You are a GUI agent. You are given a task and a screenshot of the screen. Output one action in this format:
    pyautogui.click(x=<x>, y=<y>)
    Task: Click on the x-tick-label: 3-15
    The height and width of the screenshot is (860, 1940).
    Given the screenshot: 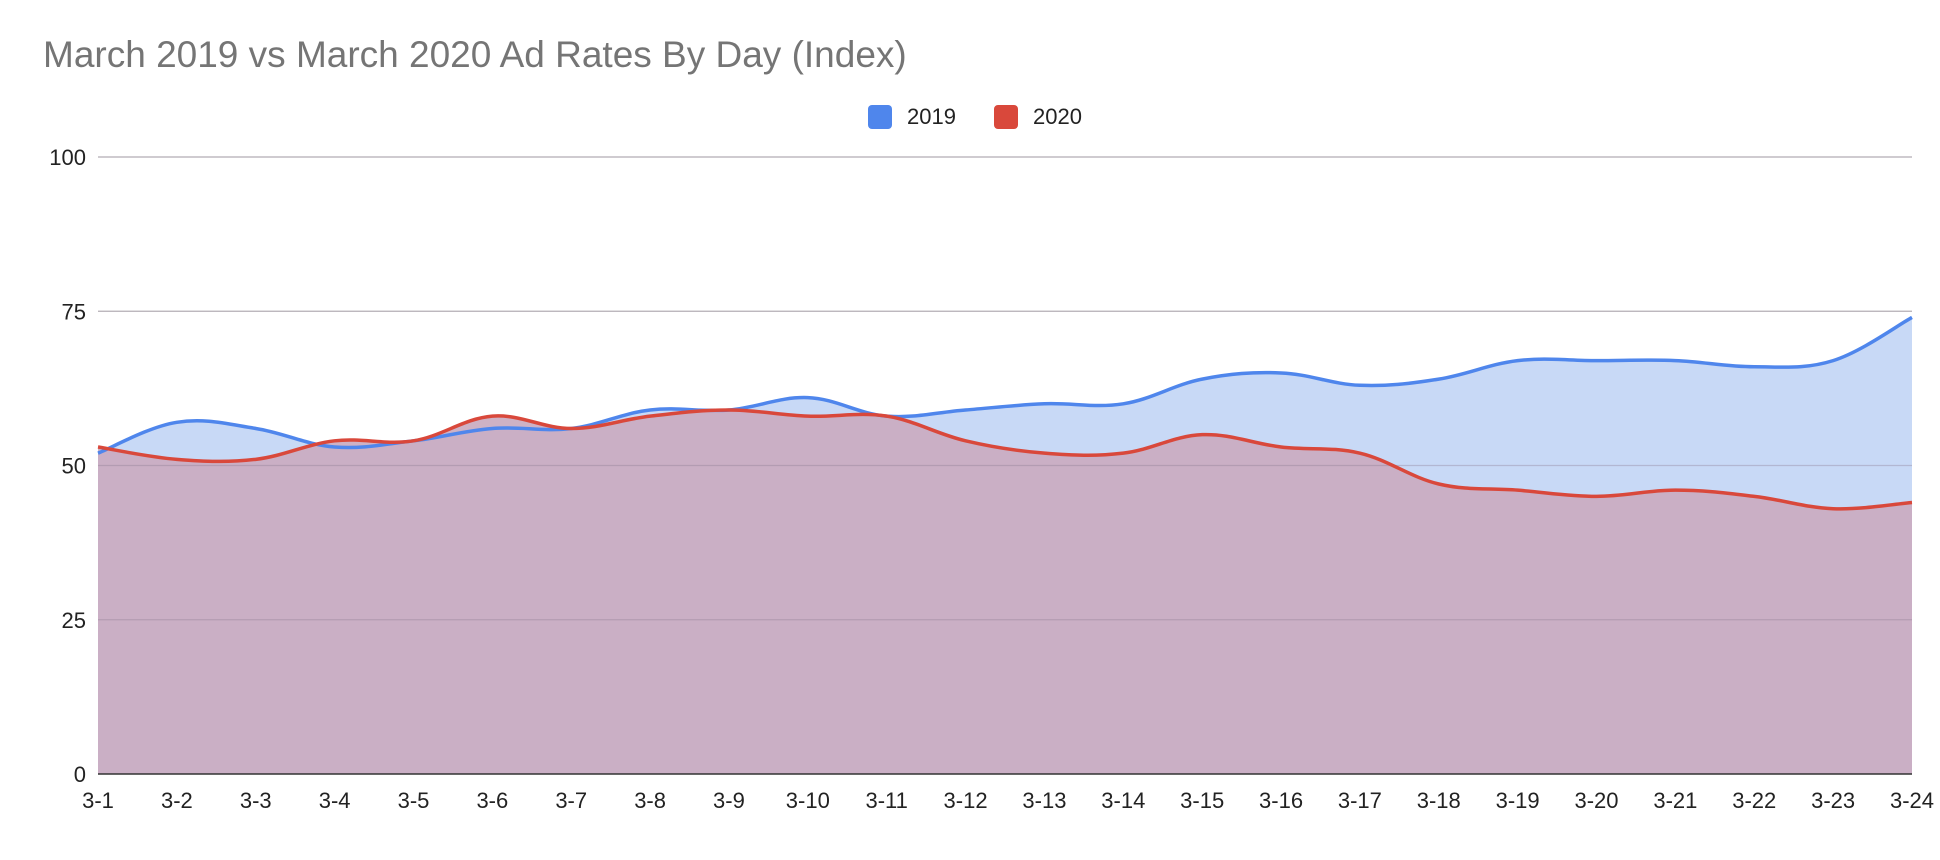 What is the action you would take?
    pyautogui.click(x=1202, y=800)
    